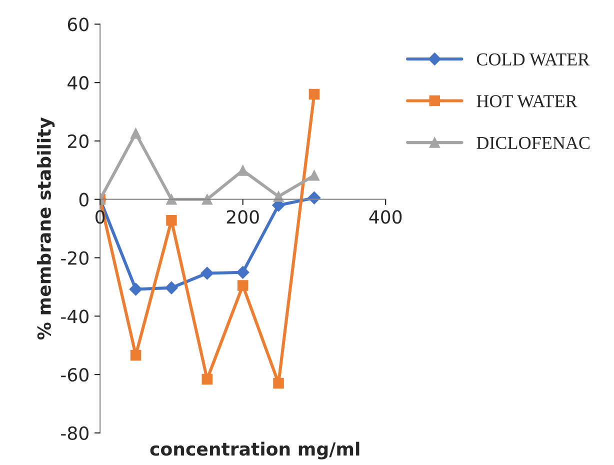 This screenshot has height=465, width=614. What do you see at coordinates (255, 451) in the screenshot?
I see `x-axis-title: concentration mg/ml` at bounding box center [255, 451].